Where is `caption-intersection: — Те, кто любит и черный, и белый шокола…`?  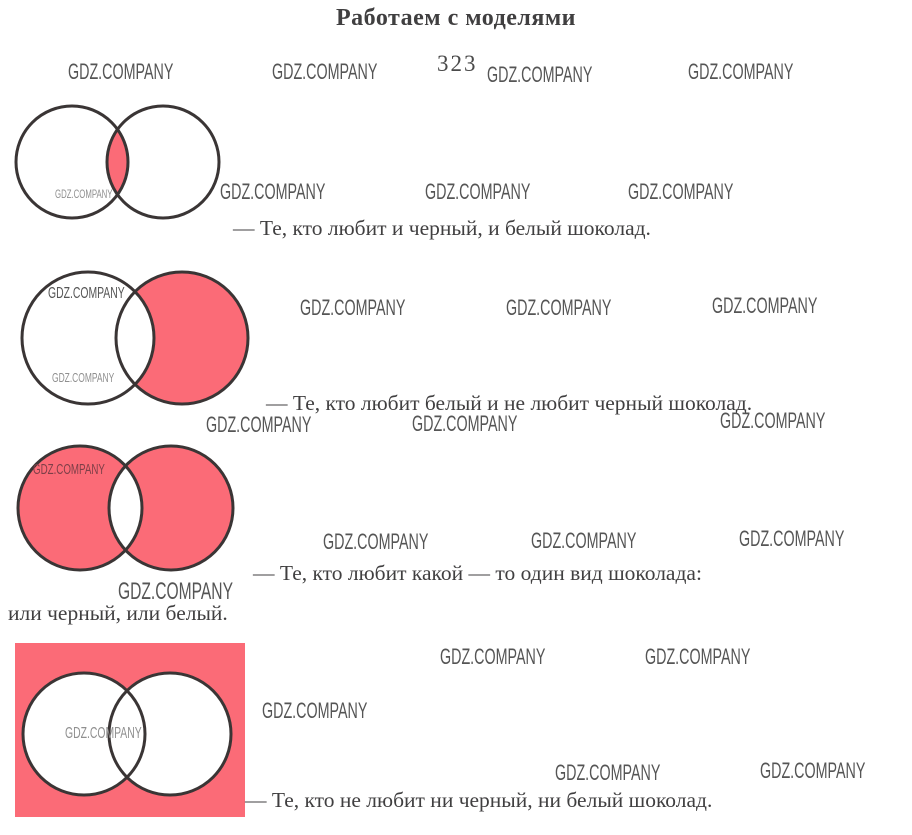
caption-intersection: — Те, кто любит и черный, и белый шокола… is located at coordinates (442, 228).